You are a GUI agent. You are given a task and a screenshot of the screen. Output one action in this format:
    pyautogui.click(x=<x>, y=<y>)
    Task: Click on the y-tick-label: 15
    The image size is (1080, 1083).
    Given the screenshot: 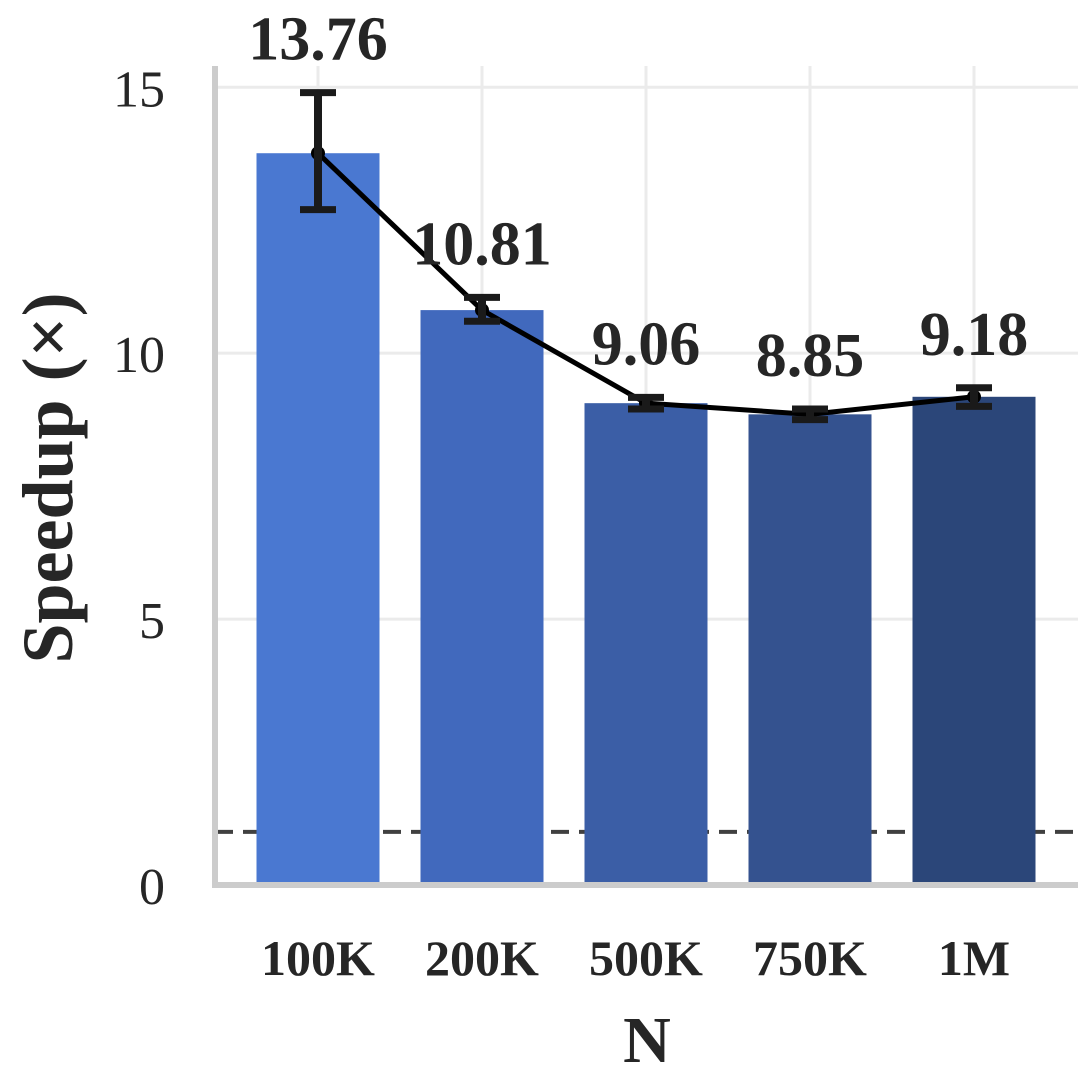 What is the action you would take?
    pyautogui.click(x=139, y=89)
    